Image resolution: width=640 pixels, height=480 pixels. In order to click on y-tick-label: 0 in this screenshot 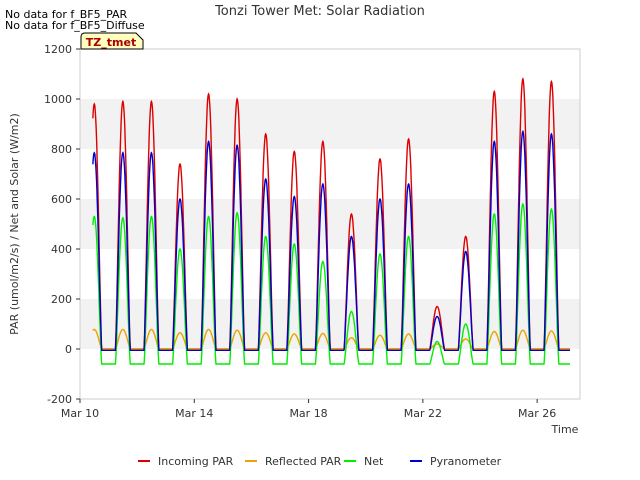, I will do `click(68, 349)`.